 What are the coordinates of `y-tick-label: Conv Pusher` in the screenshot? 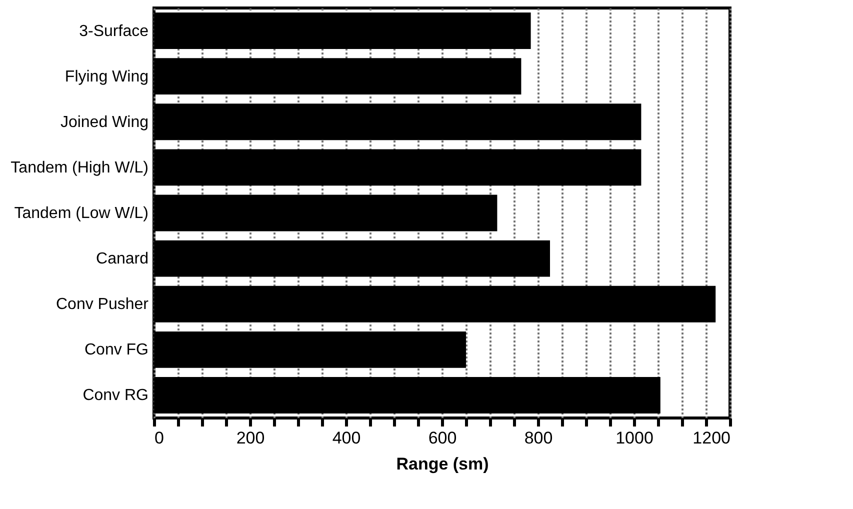 It's located at (103, 305).